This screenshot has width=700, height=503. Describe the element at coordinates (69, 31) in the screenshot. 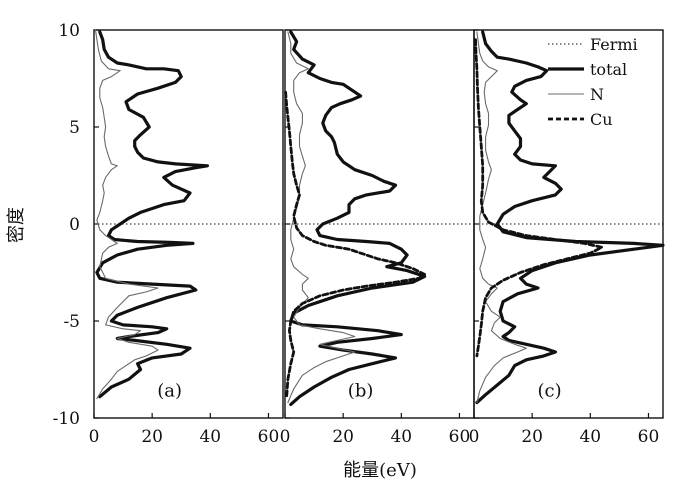

I see `y-tick-label: 10` at that location.